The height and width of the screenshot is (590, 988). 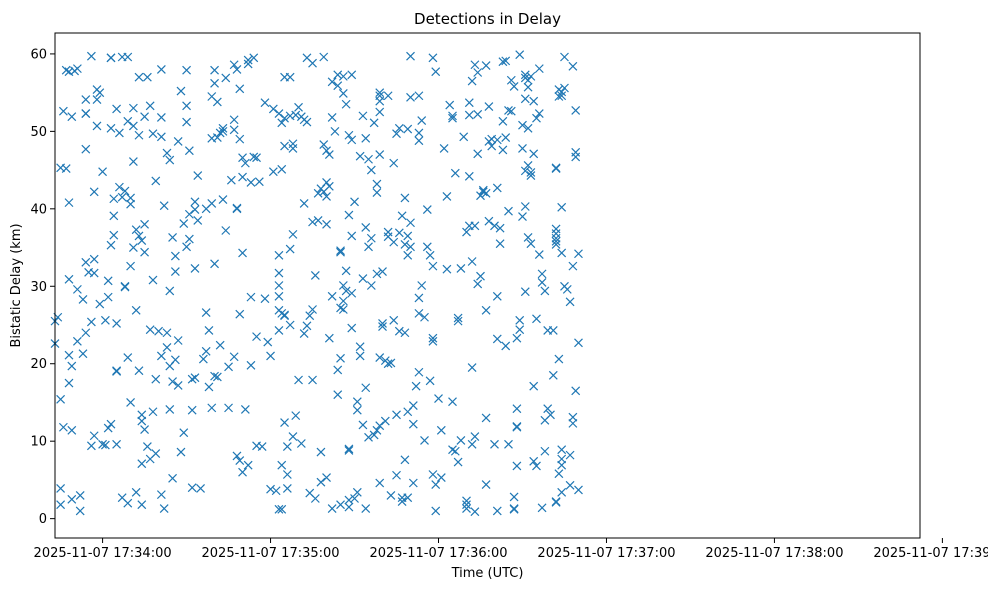 I want to click on x-tick-label: 2025-11-07 17:39:00, so click(x=930, y=553).